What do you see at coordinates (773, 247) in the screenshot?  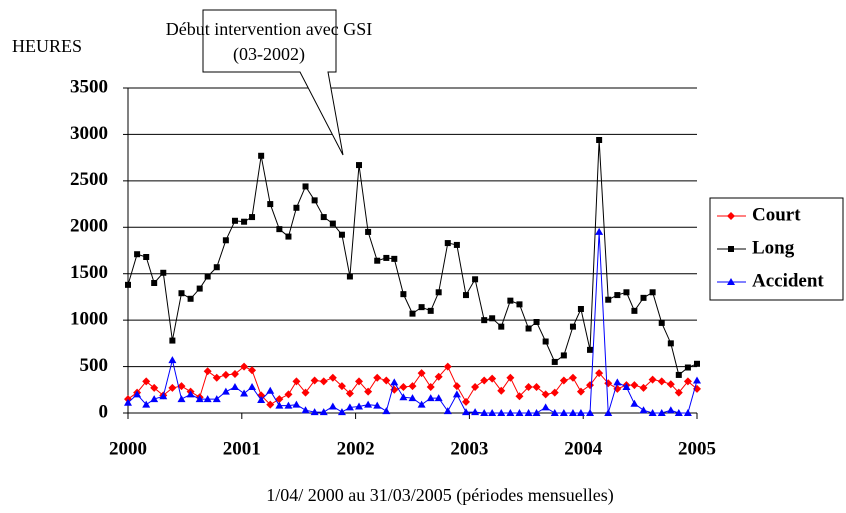 I see `legend-label: Long` at bounding box center [773, 247].